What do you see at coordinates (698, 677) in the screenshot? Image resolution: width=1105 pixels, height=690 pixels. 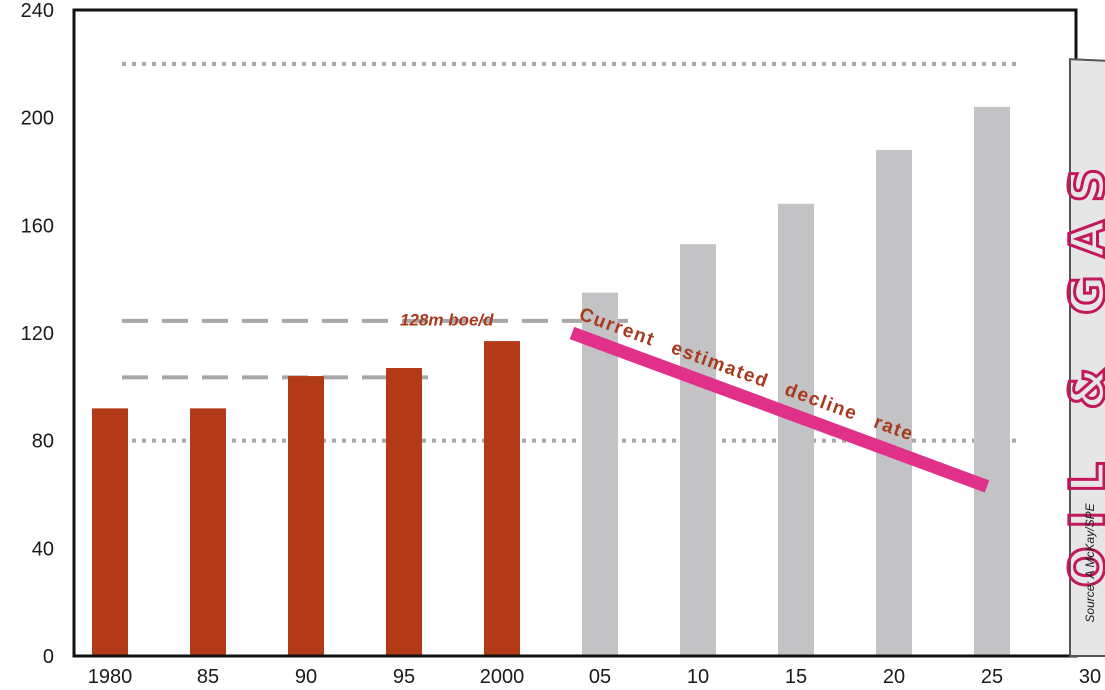 I see `x-tick-label: 10` at bounding box center [698, 677].